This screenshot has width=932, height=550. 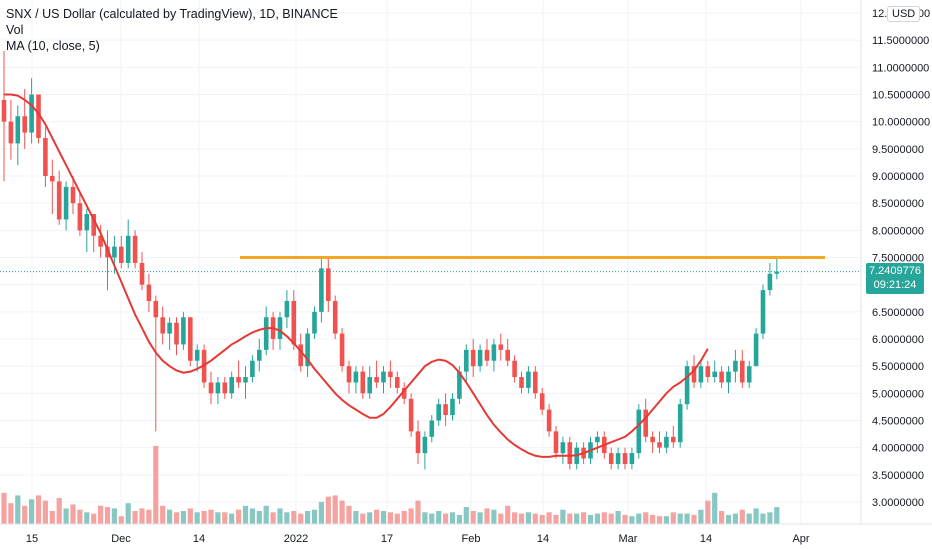 What do you see at coordinates (898, 340) in the screenshot?
I see `price-tick-label: 6.0000000` at bounding box center [898, 340].